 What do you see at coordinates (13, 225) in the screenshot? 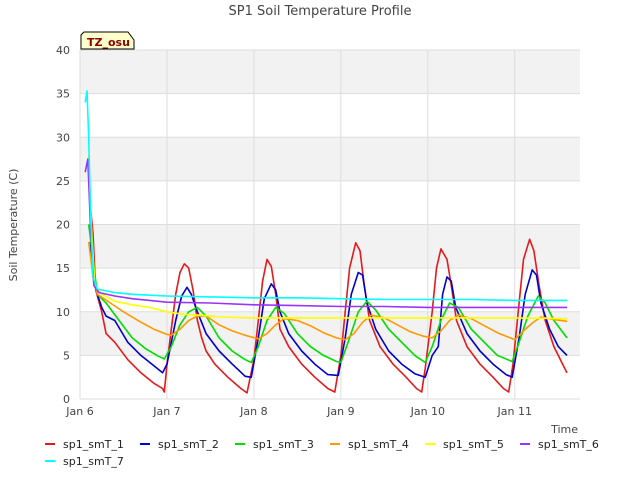
I see `y-axis-title: Soil Temperature (C)` at bounding box center [13, 225].